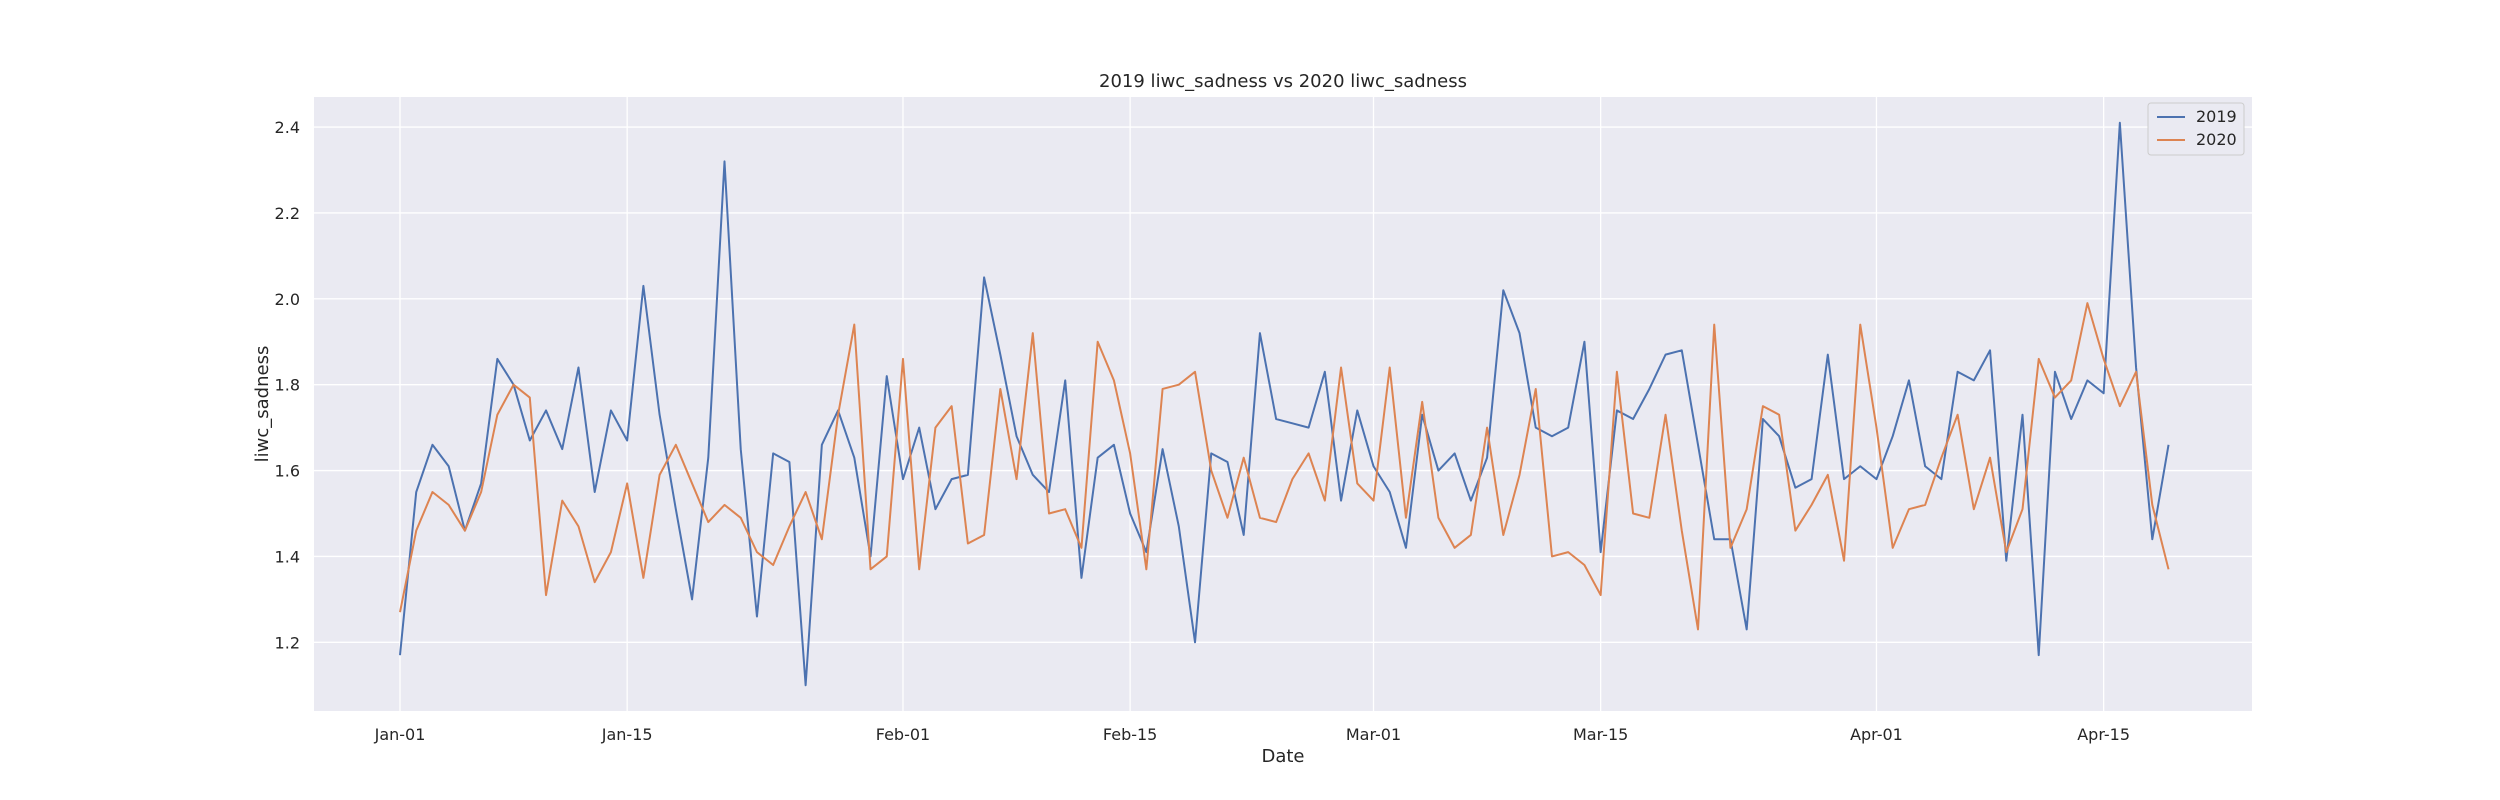  What do you see at coordinates (262, 404) in the screenshot?
I see `y-axis-title: liwc_sadness` at bounding box center [262, 404].